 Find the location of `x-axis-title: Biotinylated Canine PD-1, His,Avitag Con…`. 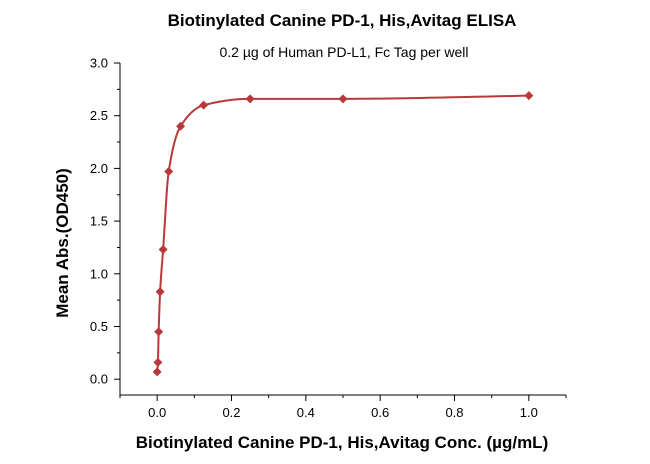

x-axis-title: Biotinylated Canine PD-1, His,Avitag Con… is located at coordinates (342, 442).